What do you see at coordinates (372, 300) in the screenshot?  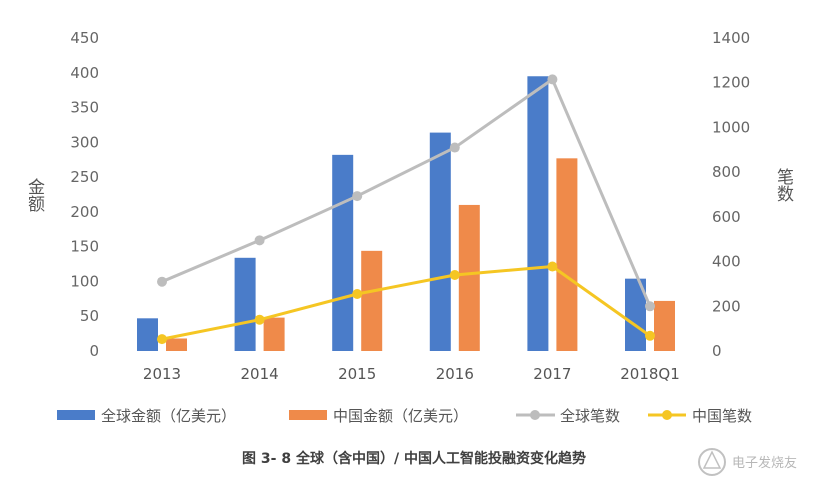 I see `bar-china-amount-2015` at bounding box center [372, 300].